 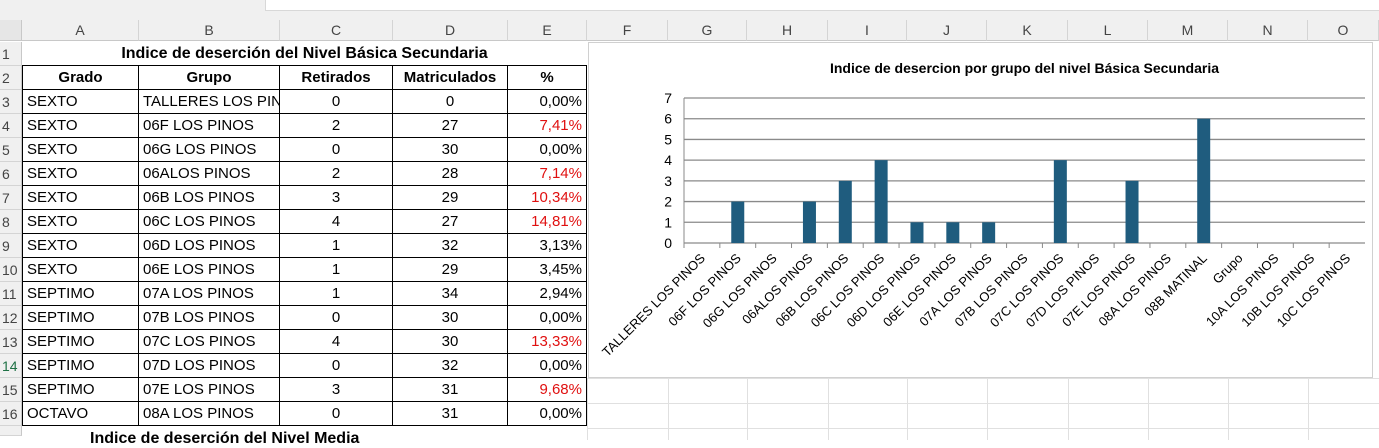 What do you see at coordinates (11, 222) in the screenshot?
I see `row-header-8: 8` at bounding box center [11, 222].